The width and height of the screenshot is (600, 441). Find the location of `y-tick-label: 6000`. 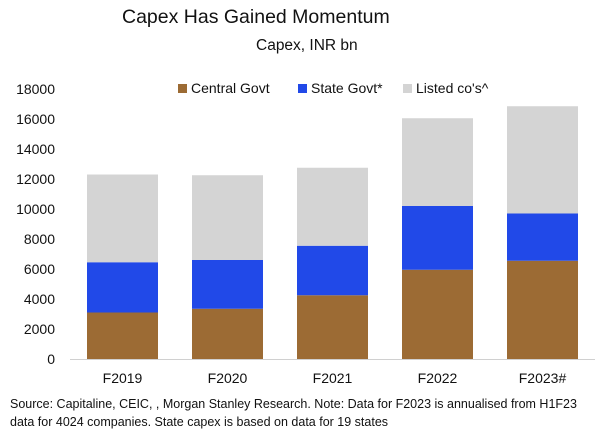

y-tick-label: 6000 is located at coordinates (39, 269).